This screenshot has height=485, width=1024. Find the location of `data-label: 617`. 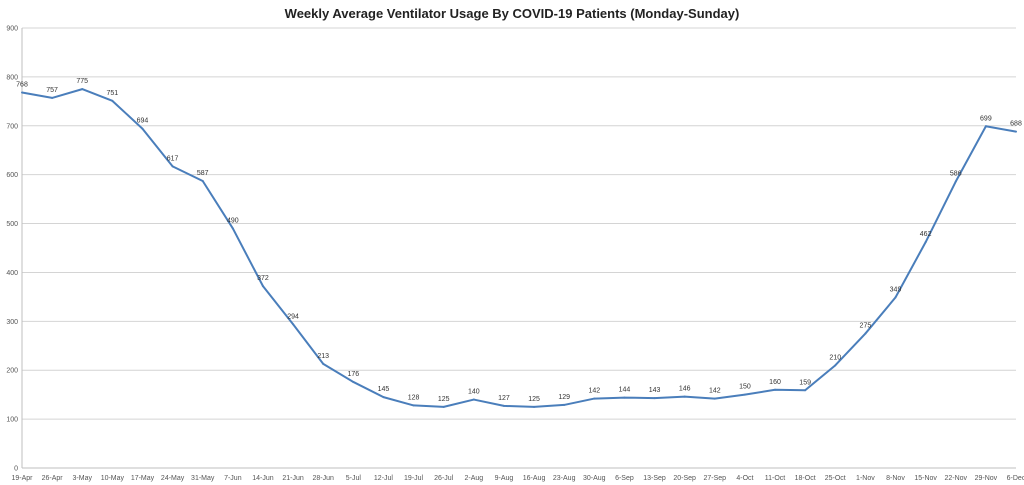

data-label: 617 is located at coordinates (173, 158).